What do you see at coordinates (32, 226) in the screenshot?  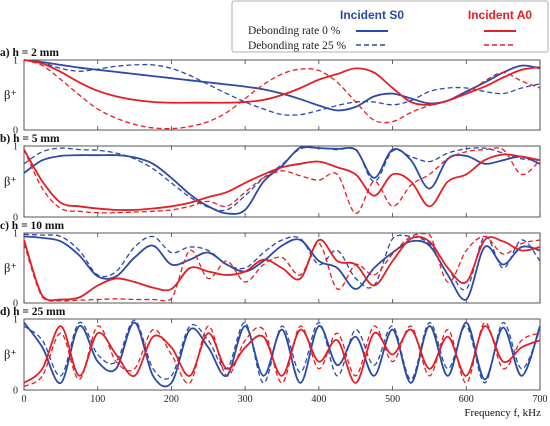 I see `panel-label: c) h = 10 mm` at bounding box center [32, 226].